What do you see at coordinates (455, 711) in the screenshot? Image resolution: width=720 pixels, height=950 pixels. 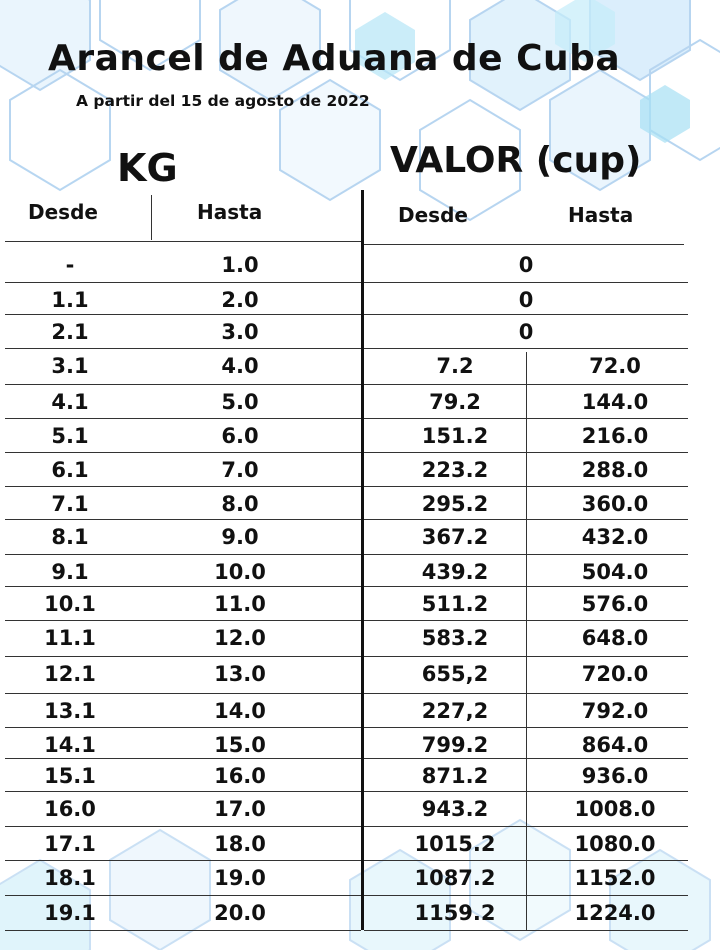 I see `valor-desde-cell: 227,2` at bounding box center [455, 711].